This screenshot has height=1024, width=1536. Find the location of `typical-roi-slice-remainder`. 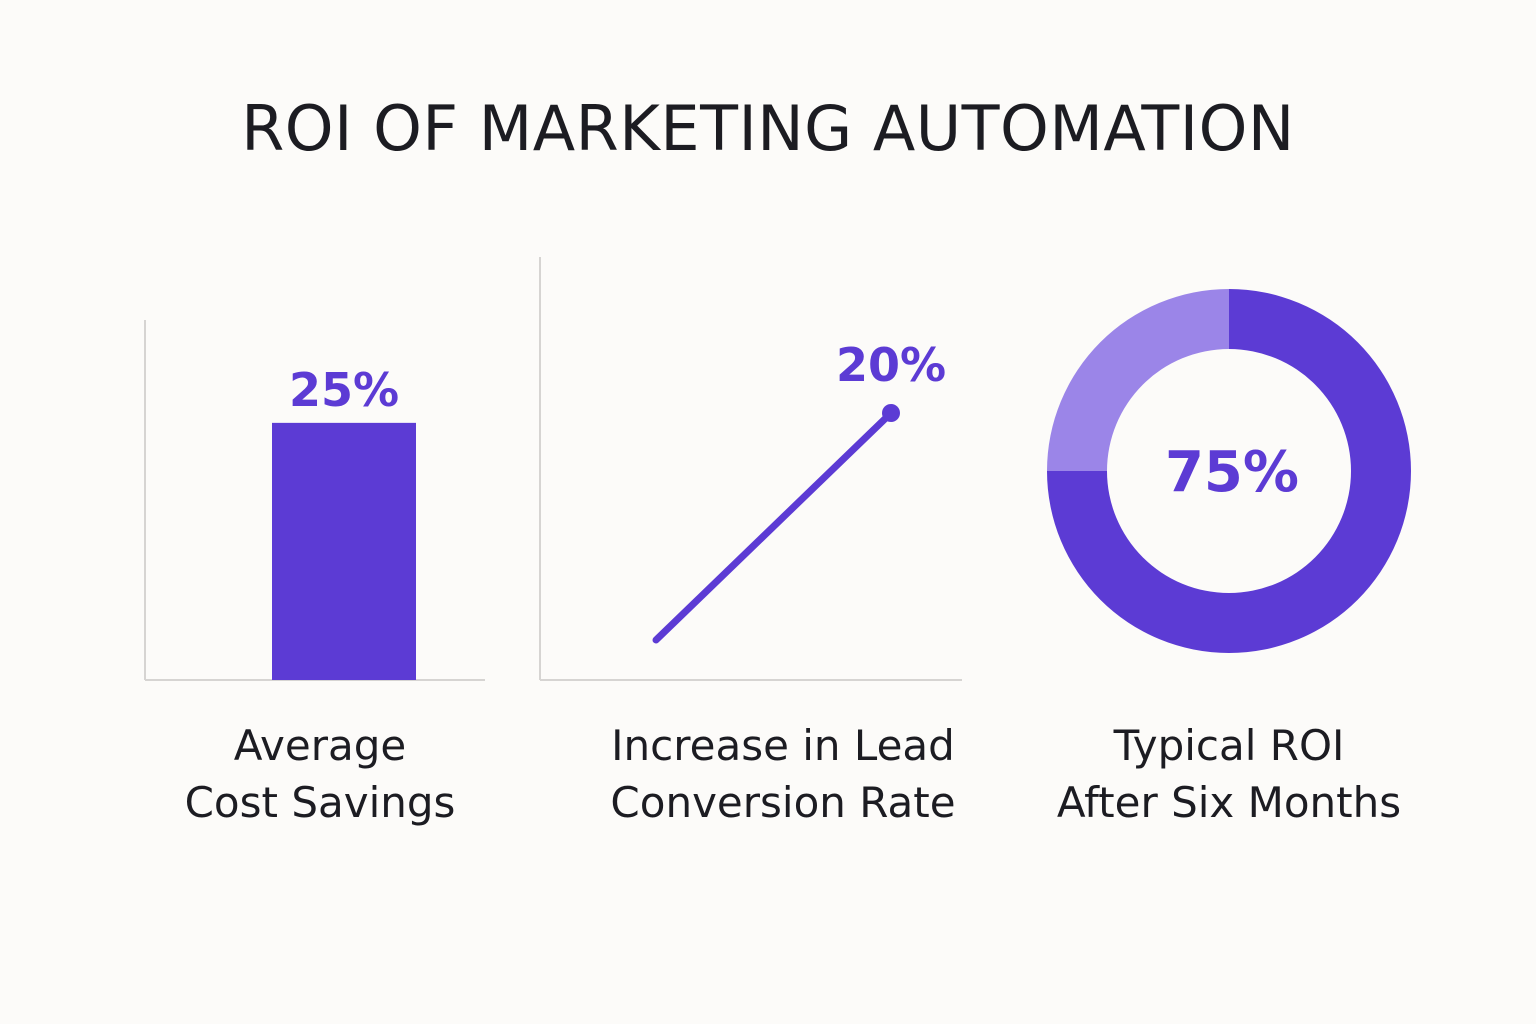

typical-roi-slice-remainder is located at coordinates (1138, 380).